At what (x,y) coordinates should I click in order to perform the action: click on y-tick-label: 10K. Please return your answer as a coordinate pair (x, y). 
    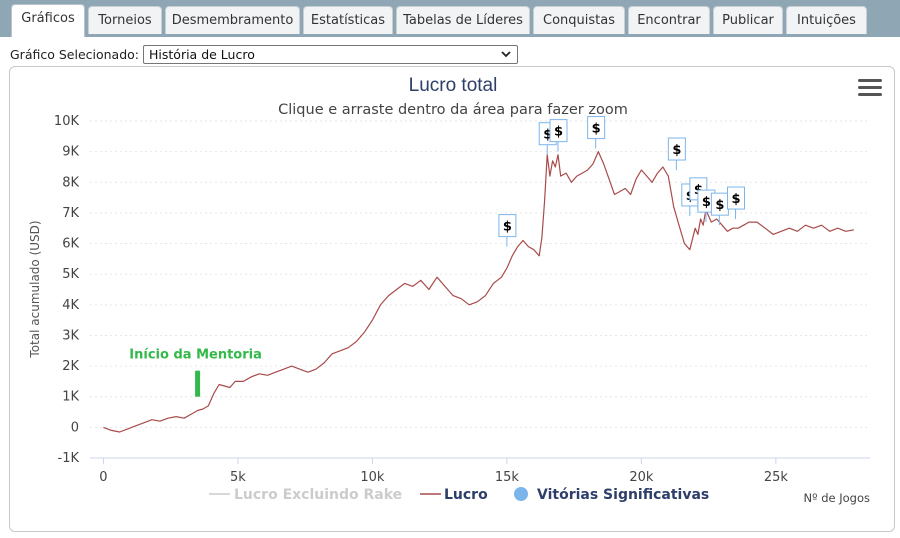
    Looking at the image, I should click on (67, 121).